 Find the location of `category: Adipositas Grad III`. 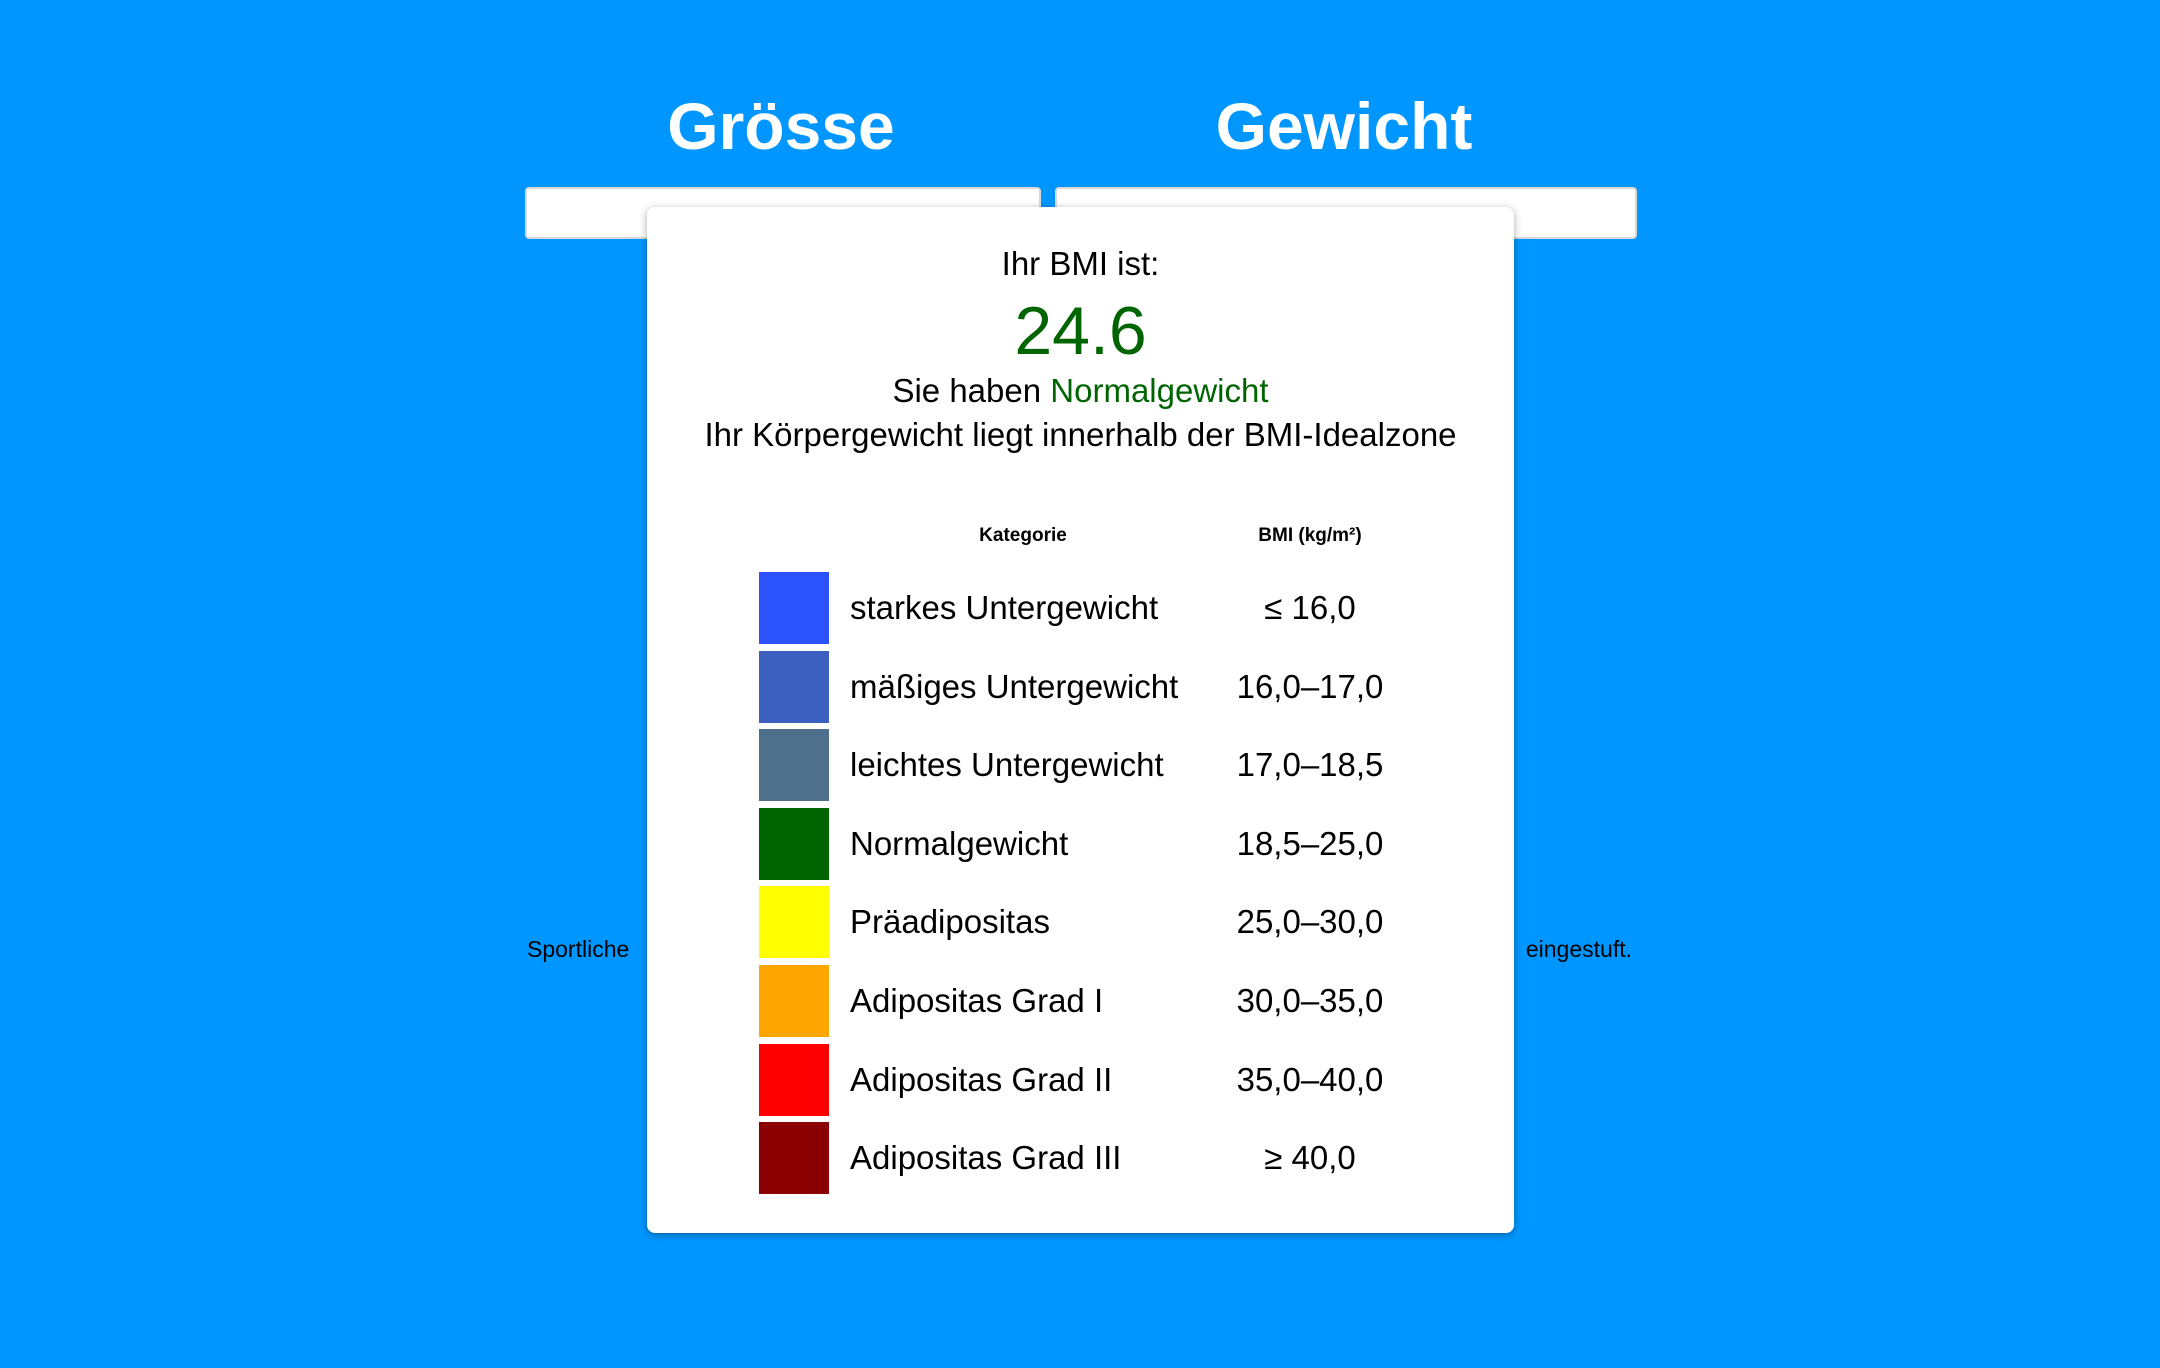

category: Adipositas Grad III is located at coordinates (986, 1158).